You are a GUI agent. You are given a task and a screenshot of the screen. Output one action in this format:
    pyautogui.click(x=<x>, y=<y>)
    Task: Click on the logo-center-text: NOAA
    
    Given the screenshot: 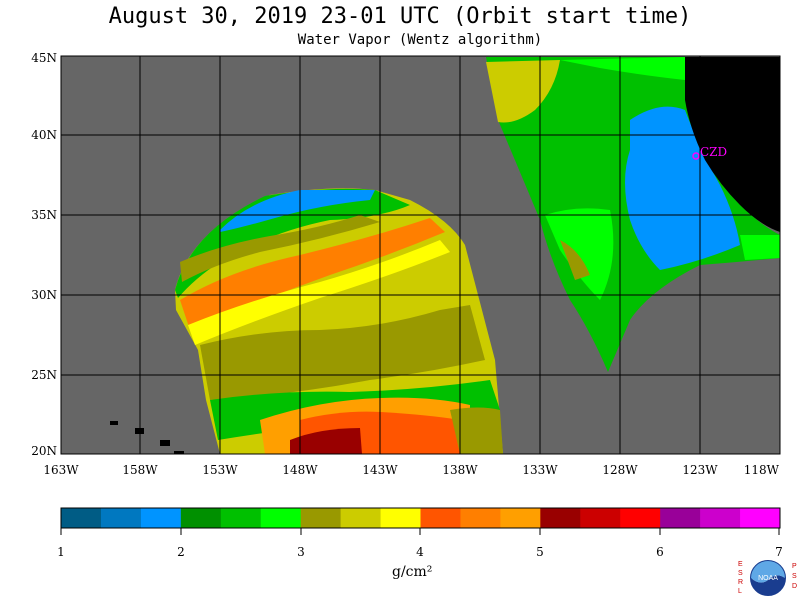 What is the action you would take?
    pyautogui.click(x=768, y=578)
    